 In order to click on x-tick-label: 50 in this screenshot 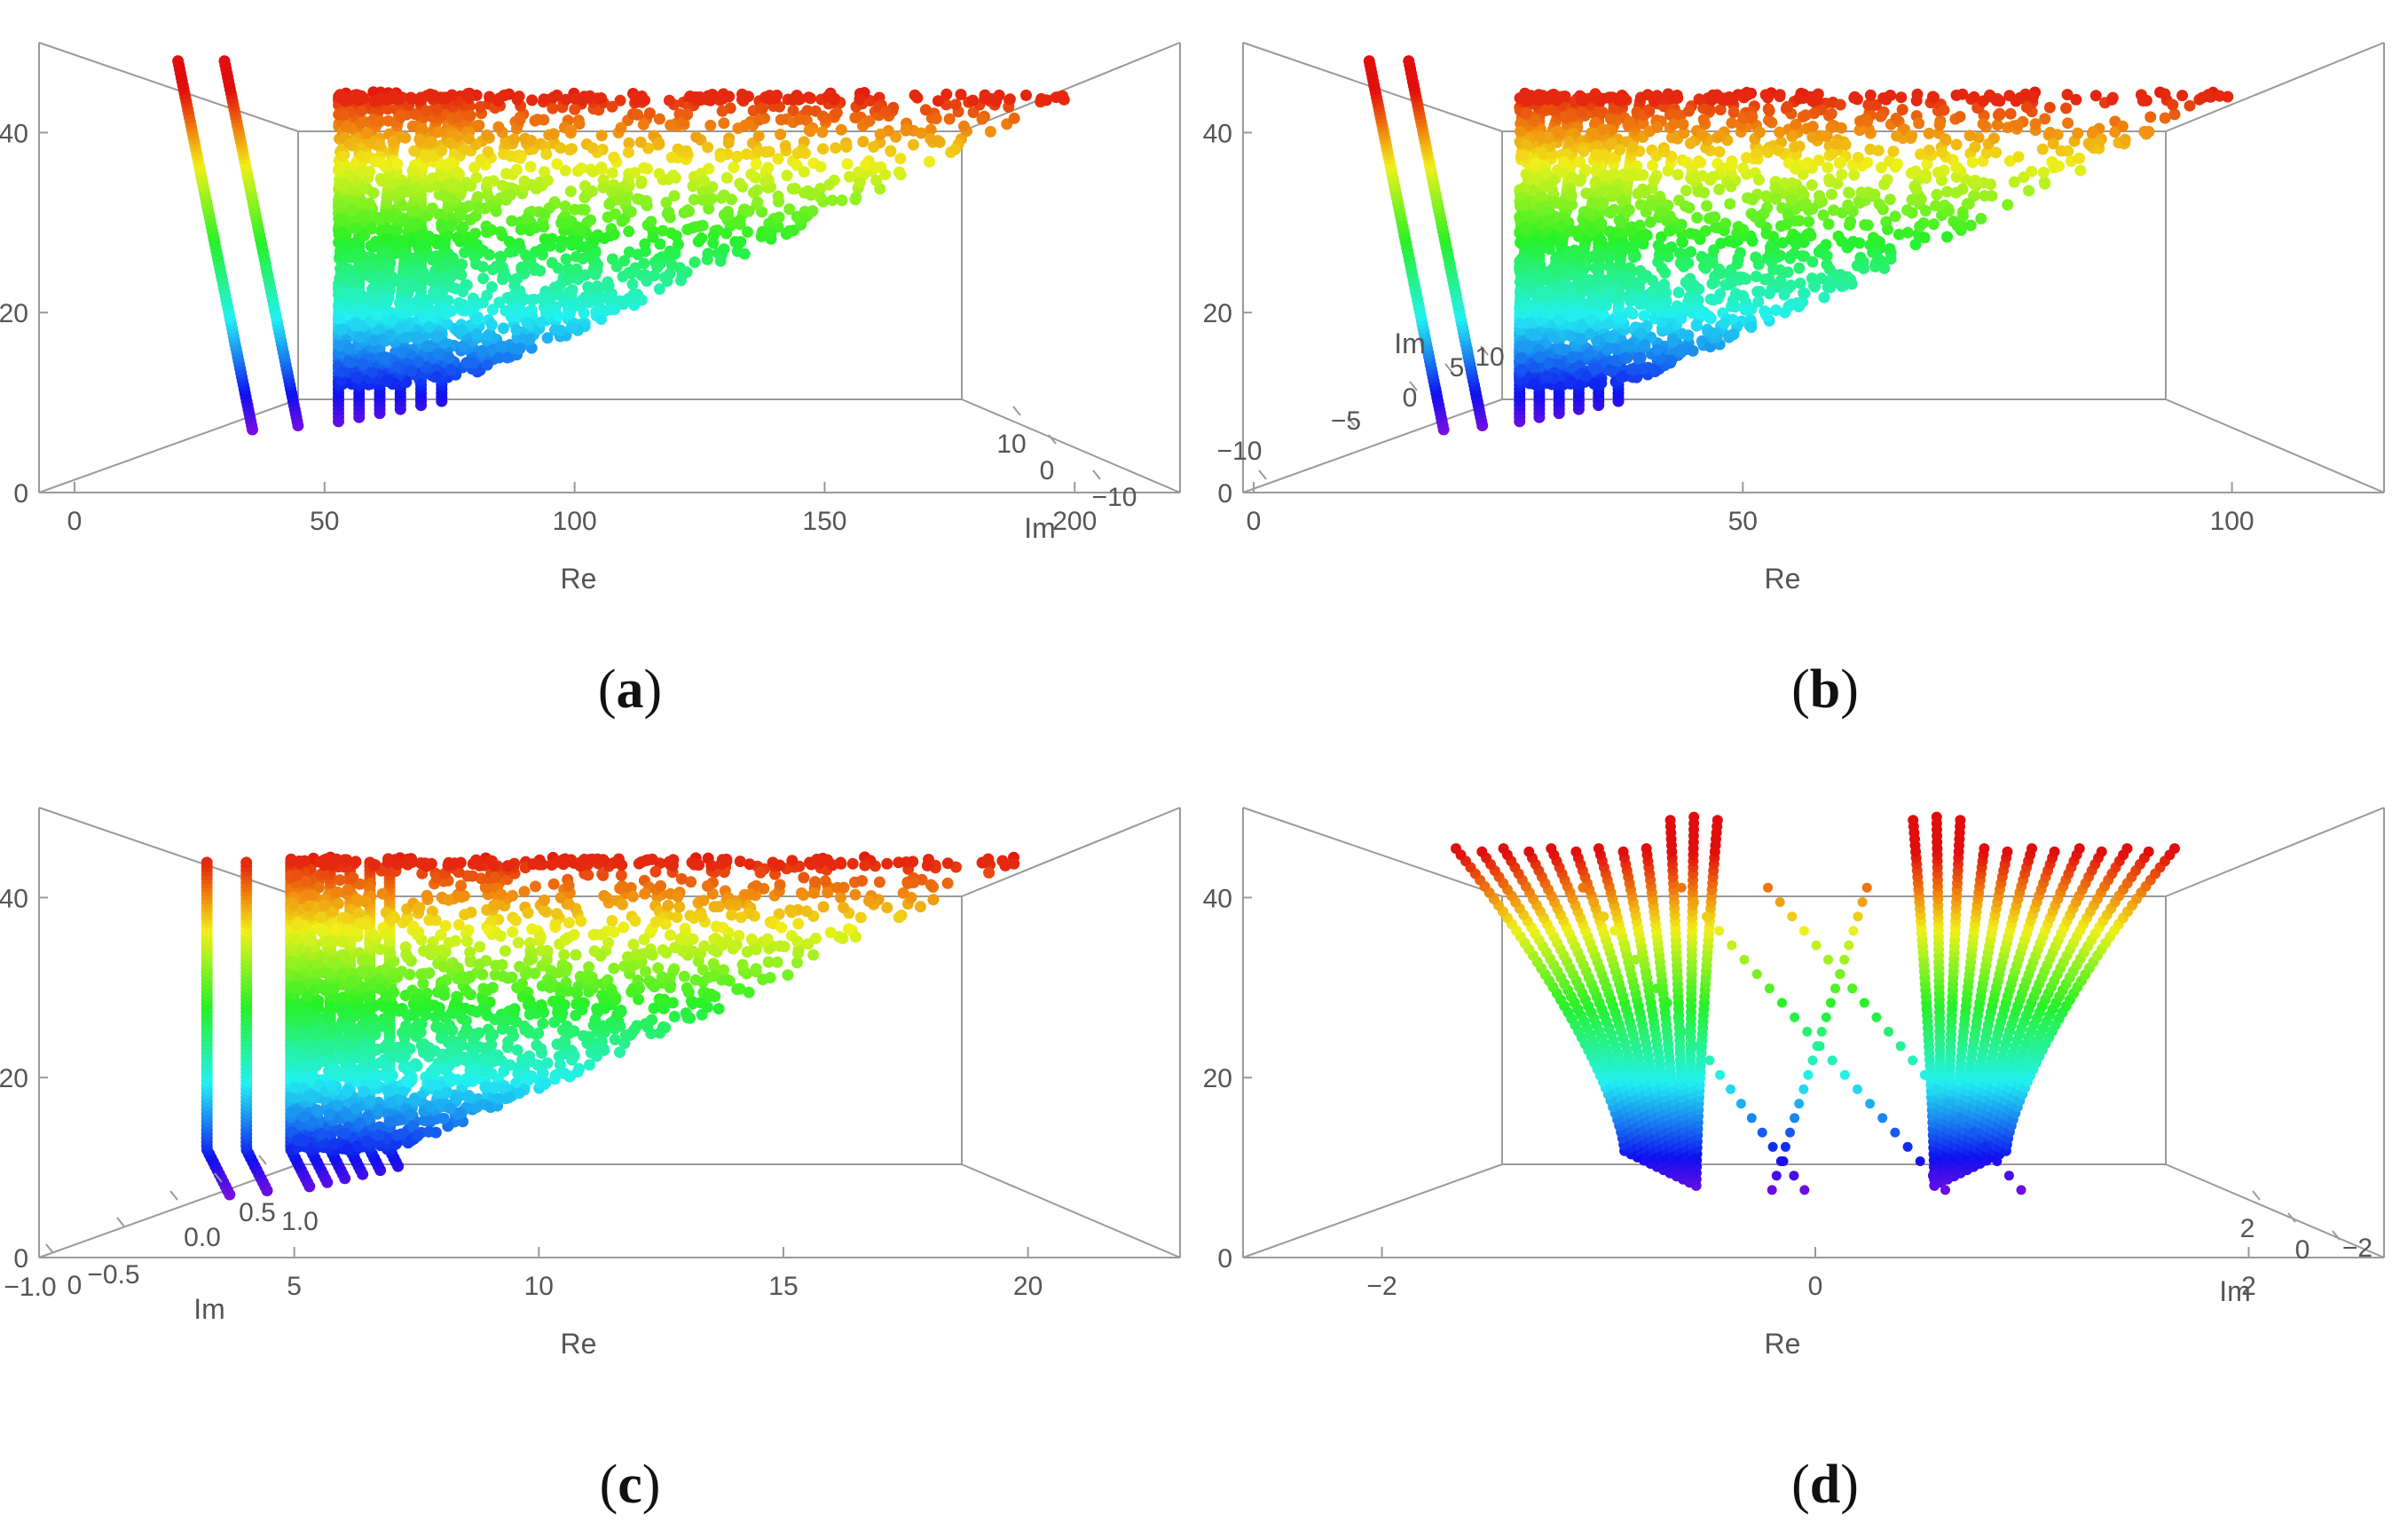, I will do `click(324, 521)`.